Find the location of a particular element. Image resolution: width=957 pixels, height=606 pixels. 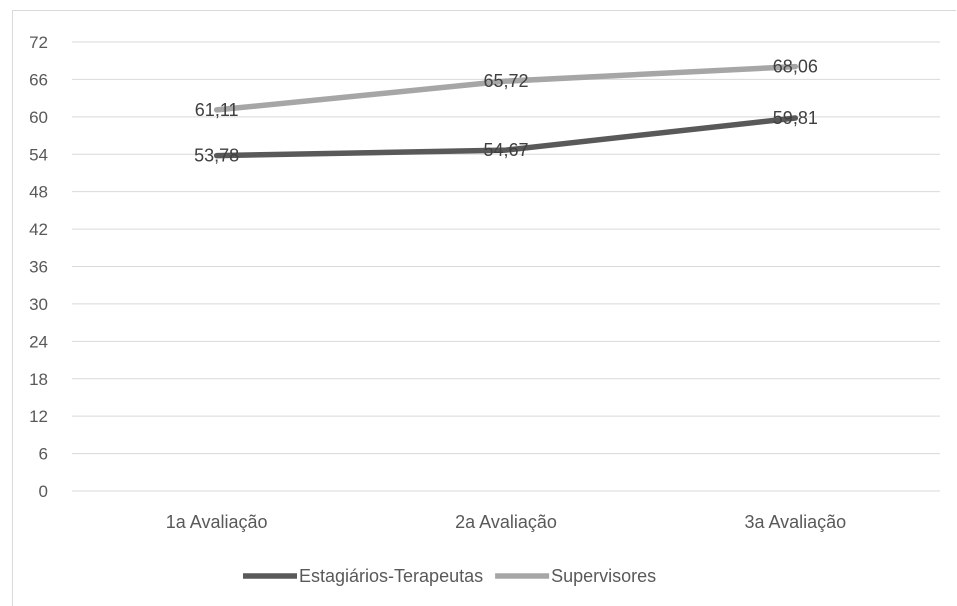

legend: Estagiários-Terapeutas Supervisores is located at coordinates (449, 576).